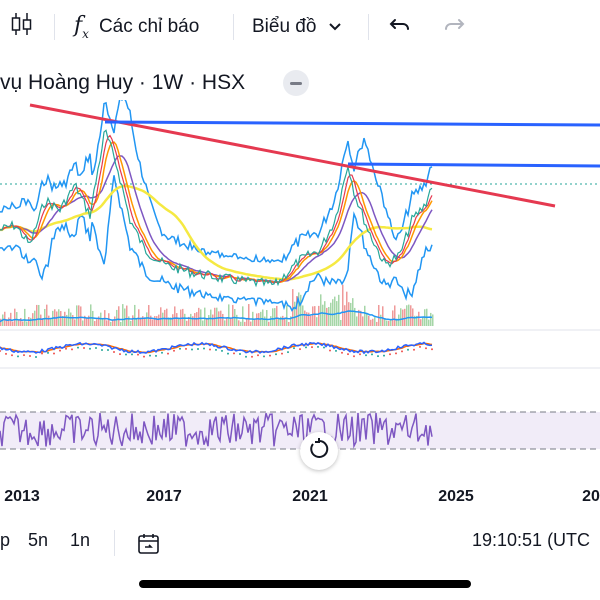 The height and width of the screenshot is (600, 600). What do you see at coordinates (80, 540) in the screenshot?
I see `range-button-1n: 1n` at bounding box center [80, 540].